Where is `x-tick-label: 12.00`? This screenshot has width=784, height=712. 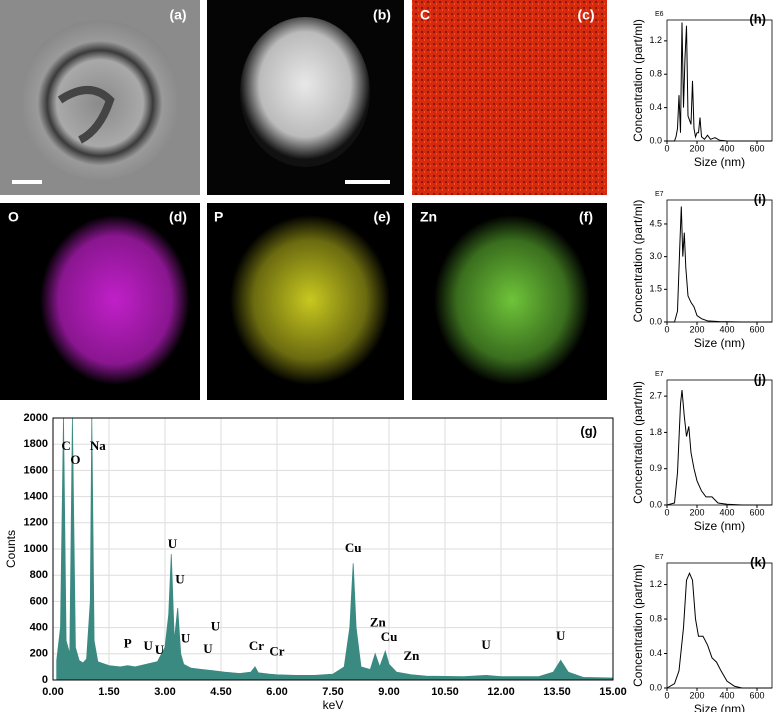 x-tick-label: 12.00 is located at coordinates (501, 692).